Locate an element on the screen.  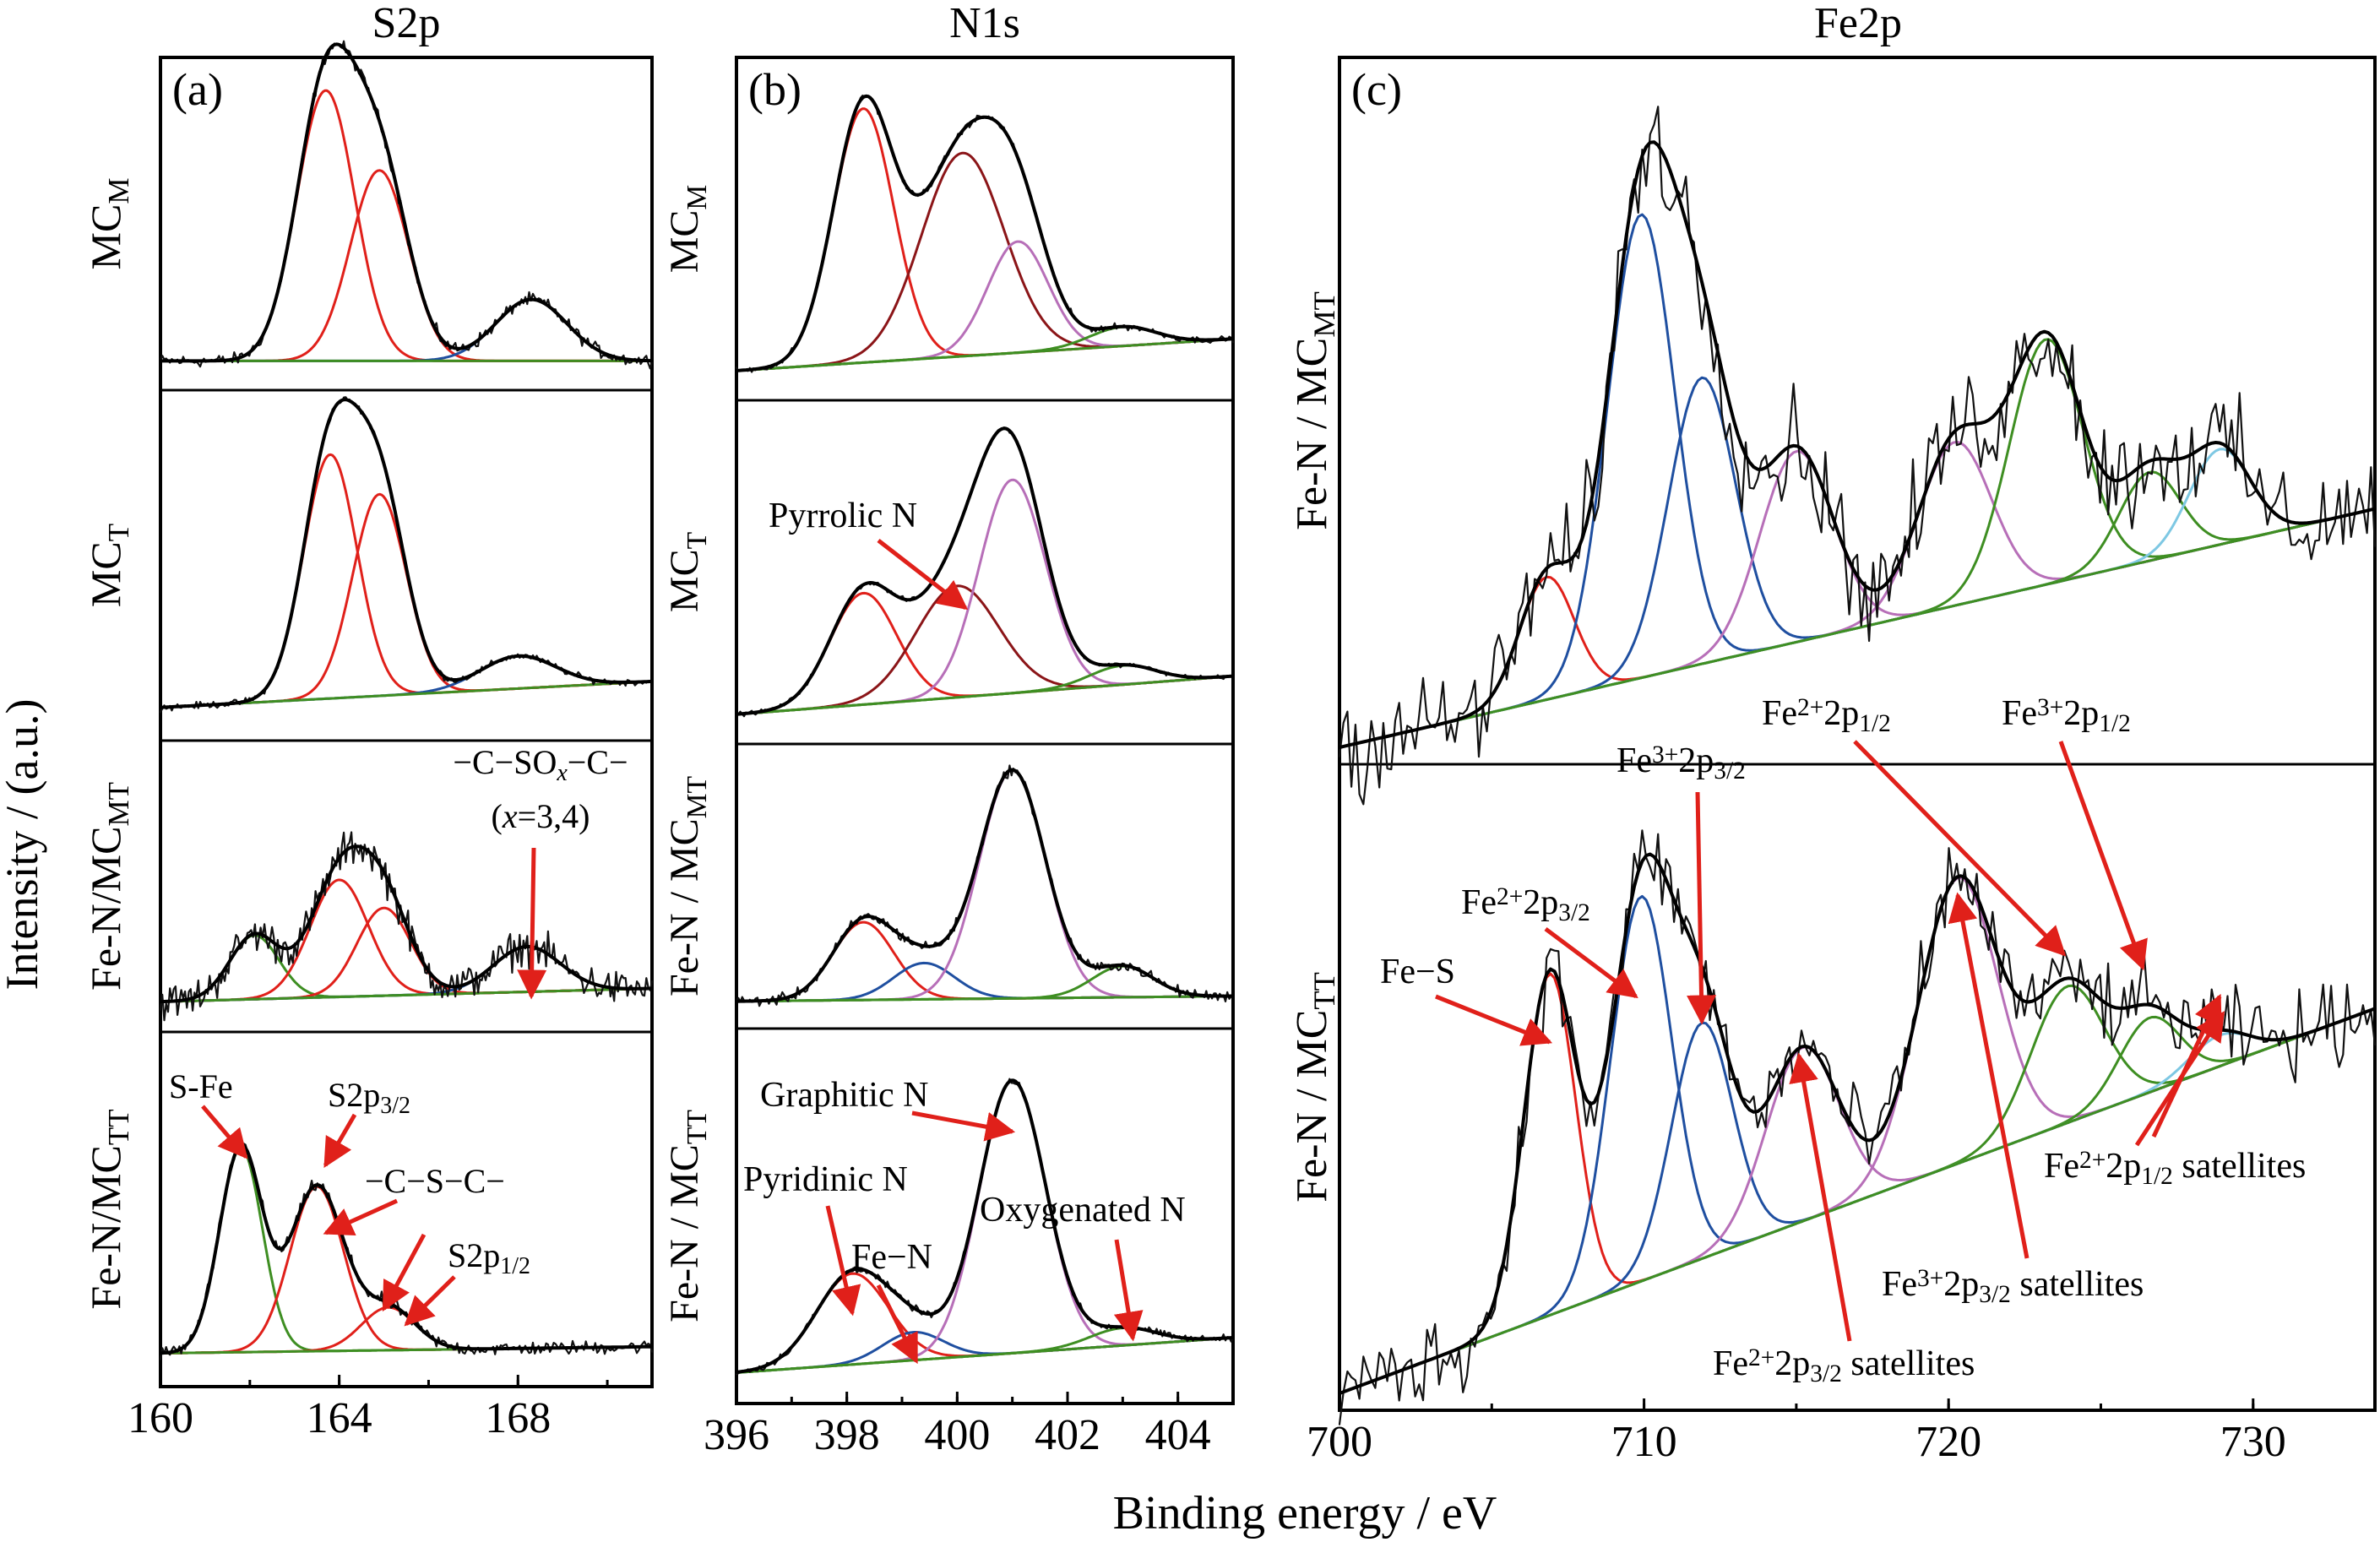
annotation-x-range: (x=3,4) is located at coordinates (541, 816).